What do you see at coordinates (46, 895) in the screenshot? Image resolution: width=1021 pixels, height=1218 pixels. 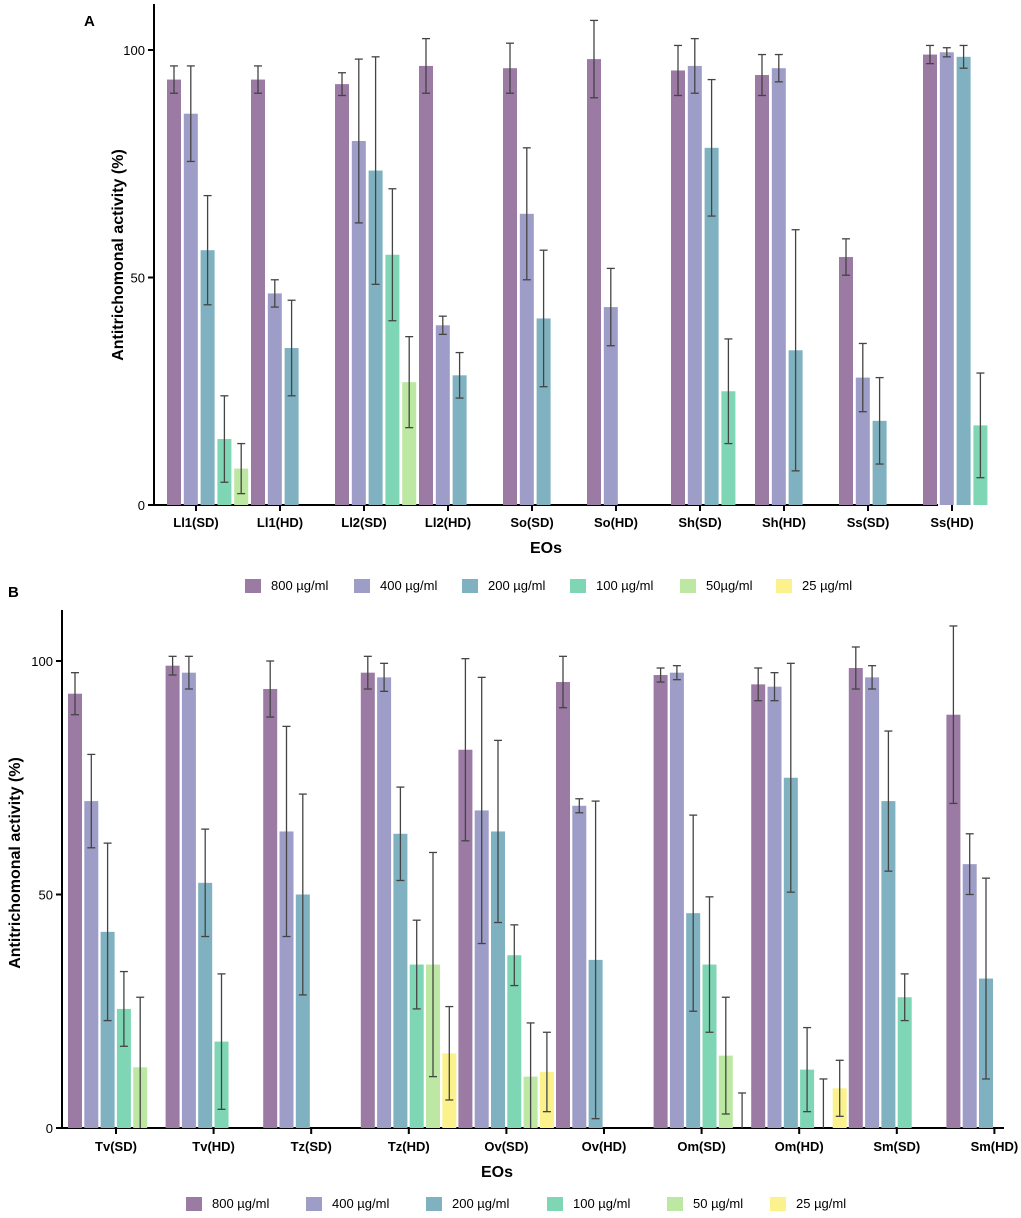 I see `panel-b-y-tick-label: 50` at bounding box center [46, 895].